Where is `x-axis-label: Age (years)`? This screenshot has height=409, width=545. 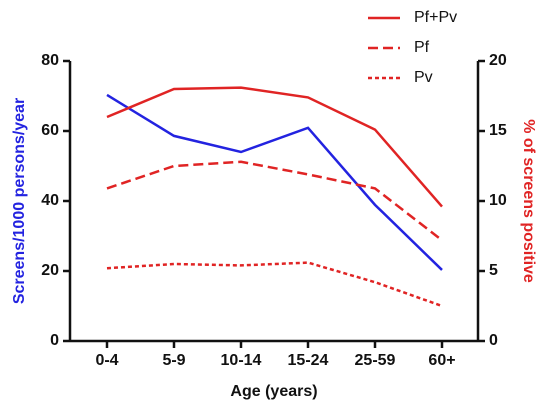
x-axis-label: Age (years) is located at coordinates (273, 391).